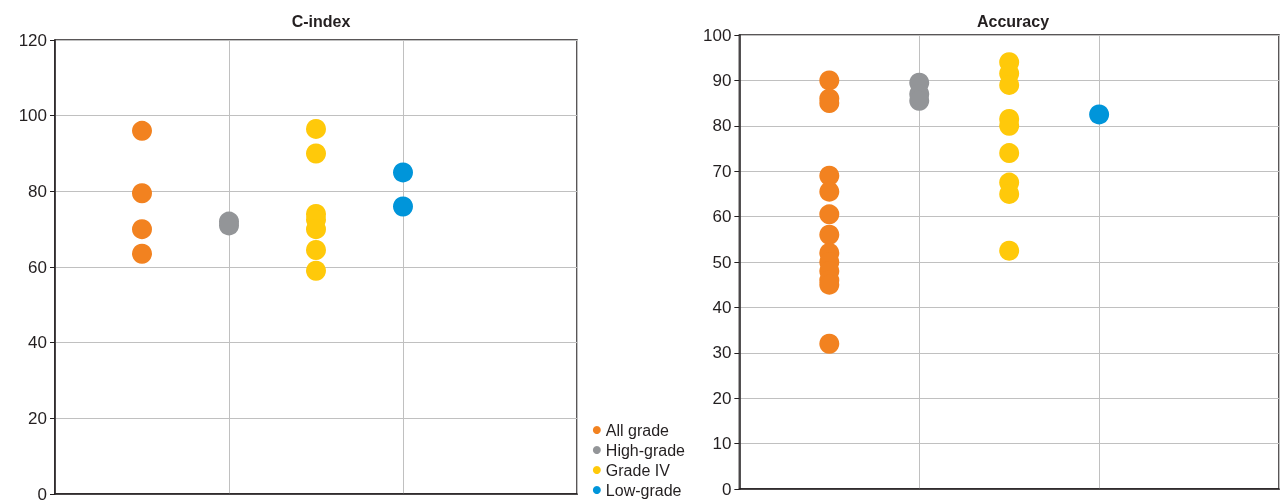 The image size is (1282, 503). What do you see at coordinates (1013, 21) in the screenshot?
I see `chart-title: Accuracy` at bounding box center [1013, 21].